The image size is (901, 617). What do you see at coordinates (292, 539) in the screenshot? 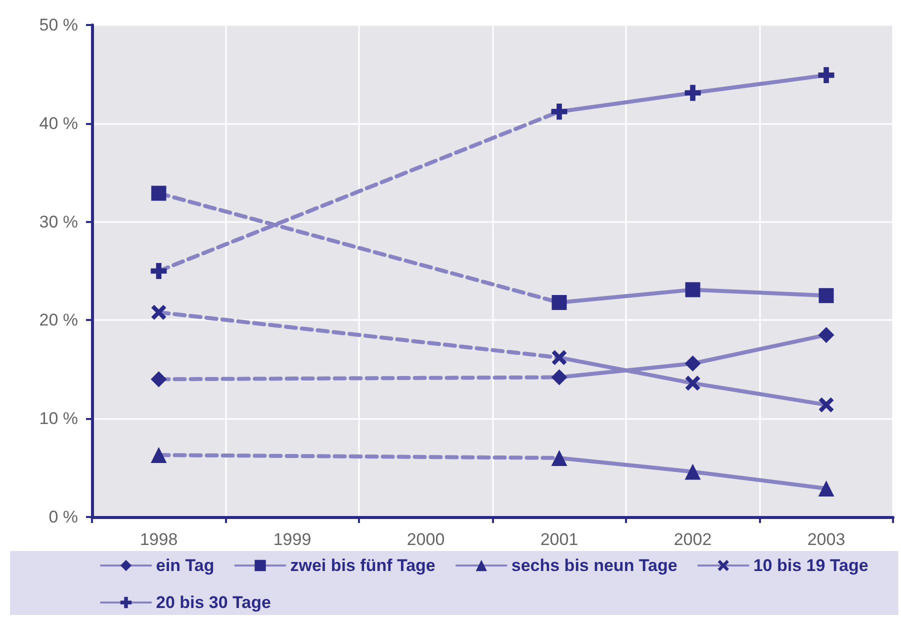
I see `x-tick-label: 1999` at bounding box center [292, 539].